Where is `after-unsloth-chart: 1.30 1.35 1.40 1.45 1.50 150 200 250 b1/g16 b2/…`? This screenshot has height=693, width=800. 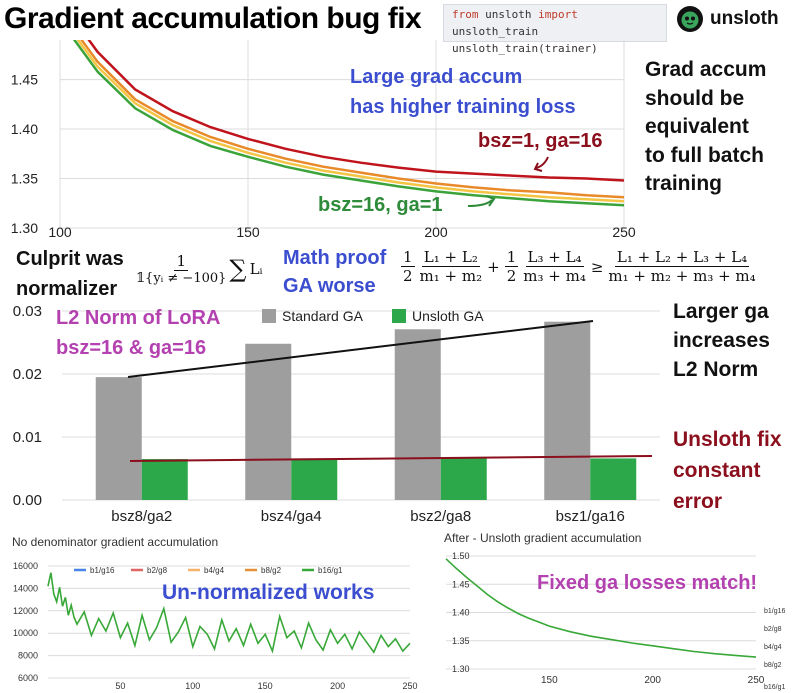 after-unsloth-chart: 1.30 1.35 1.40 1.45 1.50 150 200 250 b1/g16 b2/… is located at coordinates (615, 621).